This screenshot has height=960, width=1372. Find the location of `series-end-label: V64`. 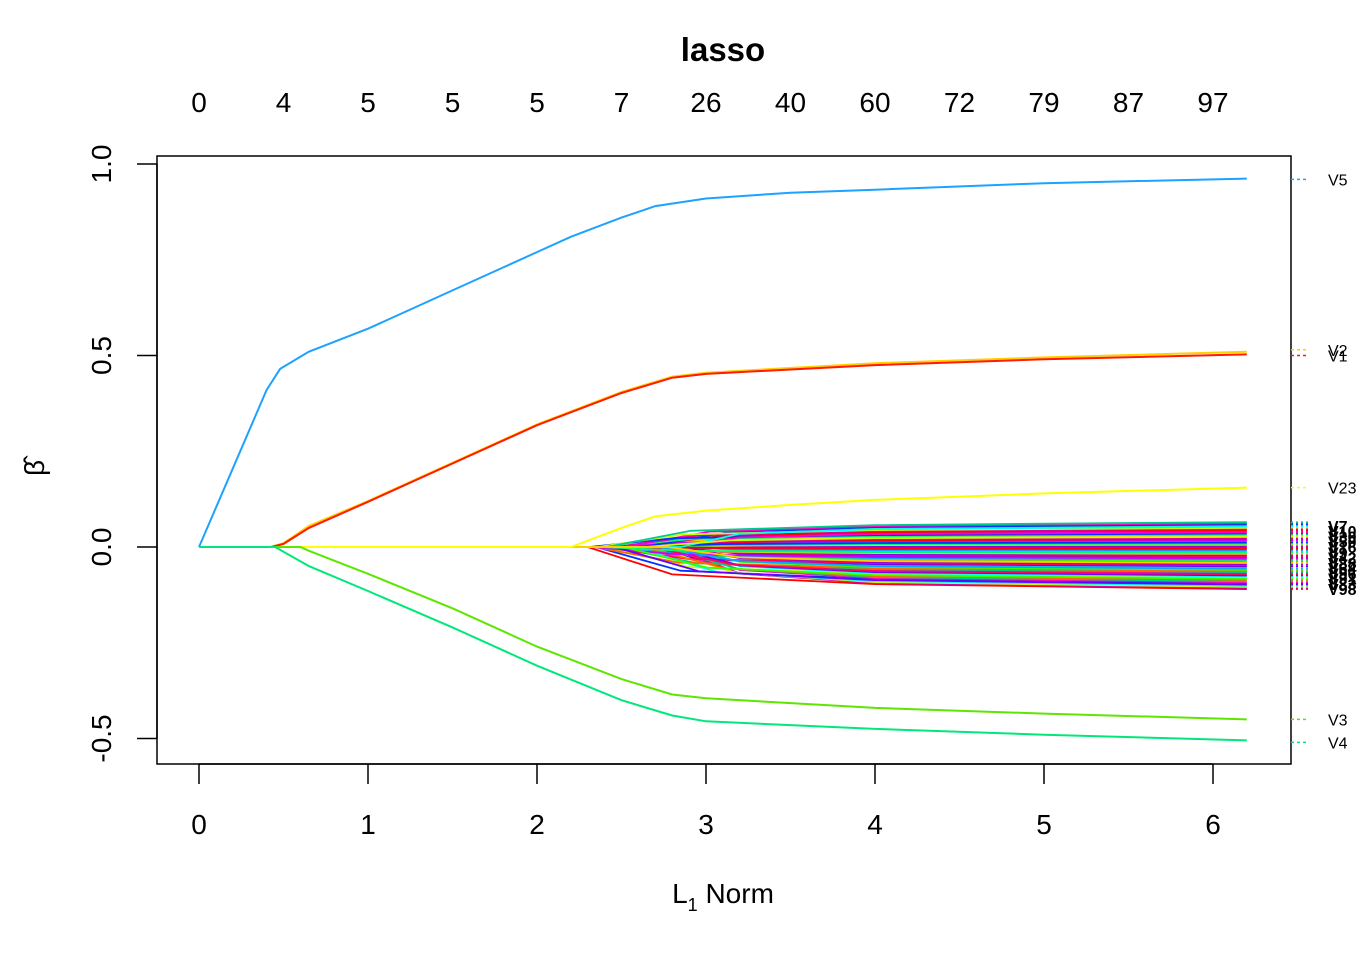

series-end-label: V64 is located at coordinates (1342, 569).